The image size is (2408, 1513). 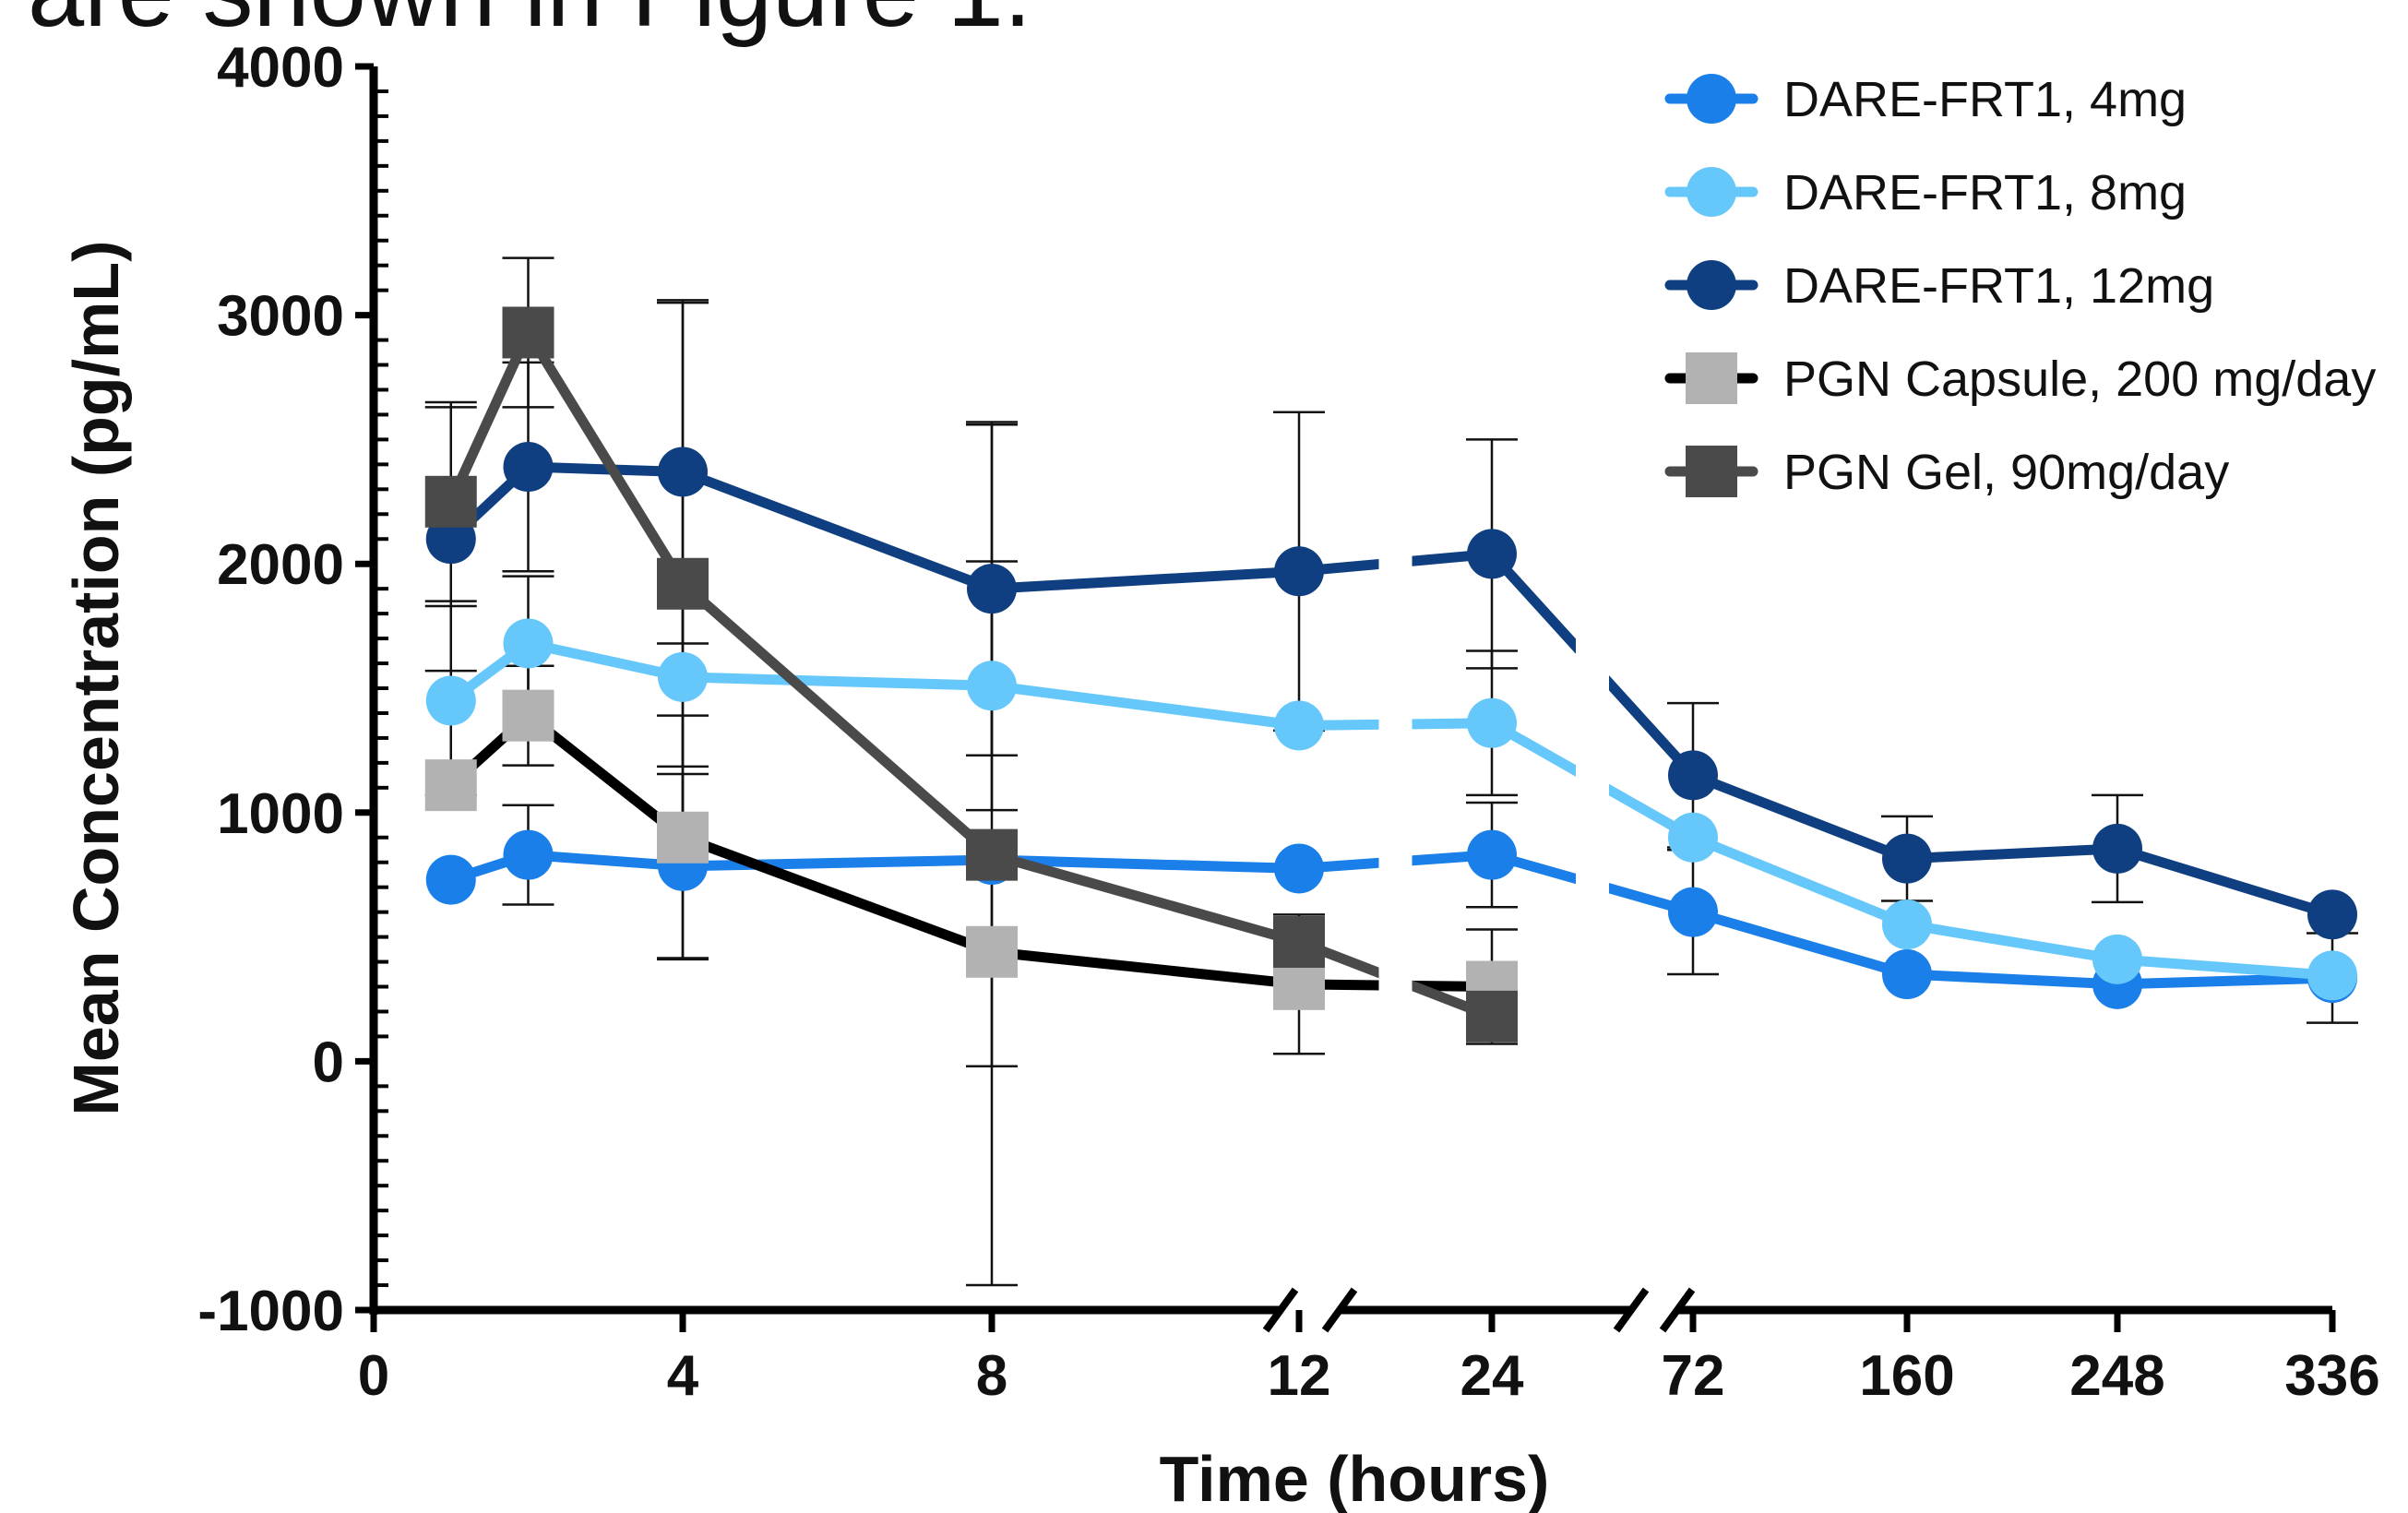 I want to click on legend-label-pgn-capsule-200-mg-day: PGN Capsule, 200 mg/day, so click(x=2079, y=379).